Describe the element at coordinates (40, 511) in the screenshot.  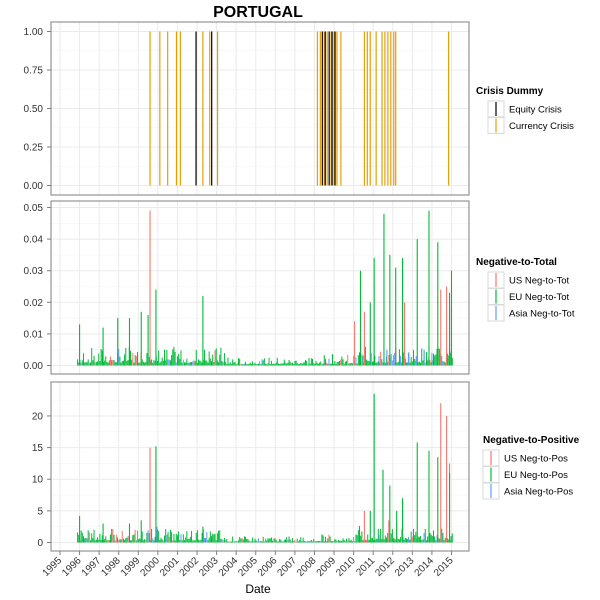
I see `y-tick-label: 5` at that location.